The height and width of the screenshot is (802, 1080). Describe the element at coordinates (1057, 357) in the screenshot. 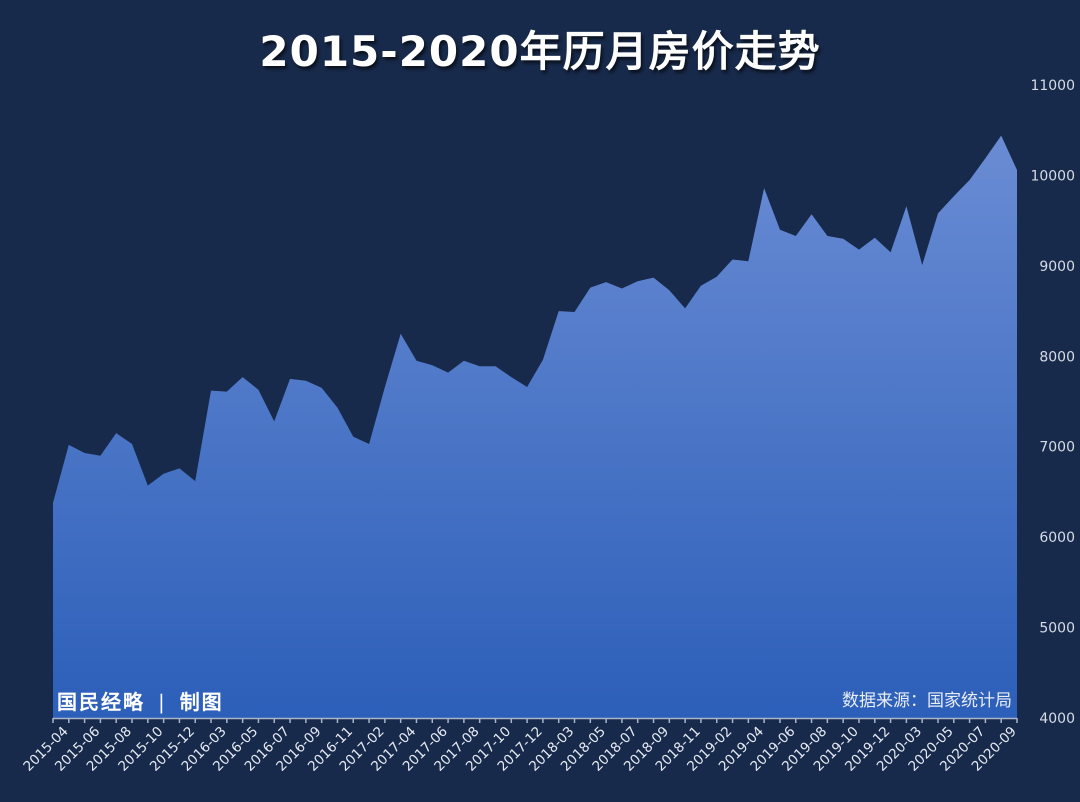

I see `y-tick-label: 8000` at that location.